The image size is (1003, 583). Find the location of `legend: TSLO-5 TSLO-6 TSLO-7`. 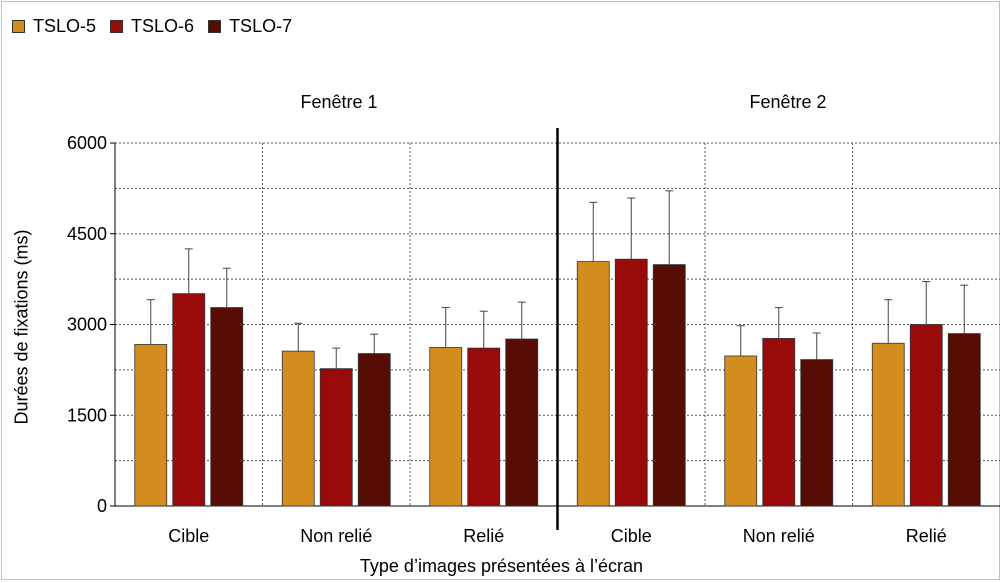

legend: TSLO-5 TSLO-6 TSLO-7 is located at coordinates (159, 26).